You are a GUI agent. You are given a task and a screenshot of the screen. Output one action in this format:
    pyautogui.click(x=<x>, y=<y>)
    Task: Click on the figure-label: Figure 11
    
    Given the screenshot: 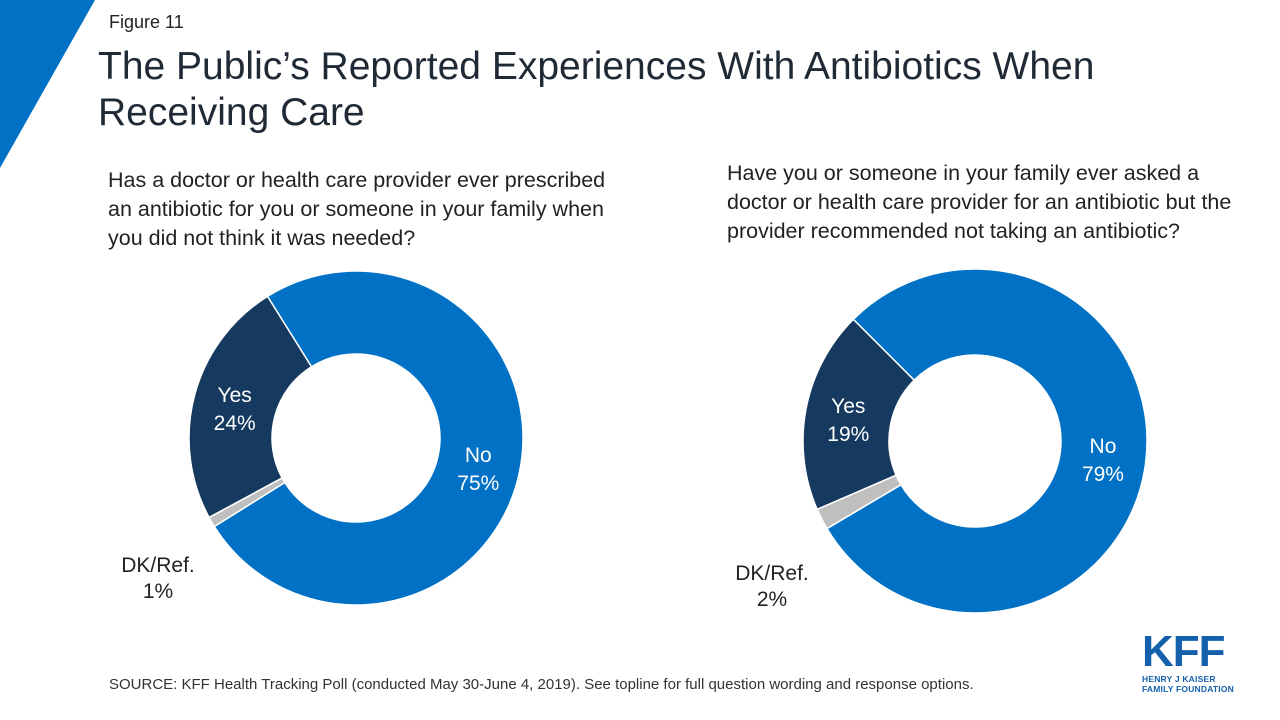 What is the action you would take?
    pyautogui.click(x=146, y=22)
    